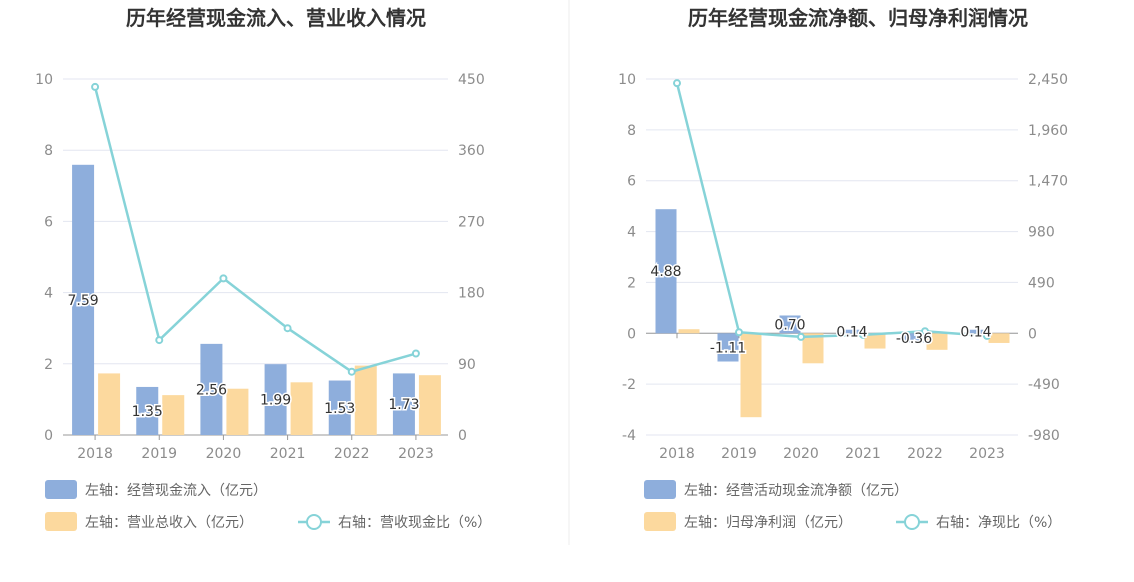 This screenshot has width=1134, height=582. I want to click on bar-data-label: 0.70, so click(789, 325).